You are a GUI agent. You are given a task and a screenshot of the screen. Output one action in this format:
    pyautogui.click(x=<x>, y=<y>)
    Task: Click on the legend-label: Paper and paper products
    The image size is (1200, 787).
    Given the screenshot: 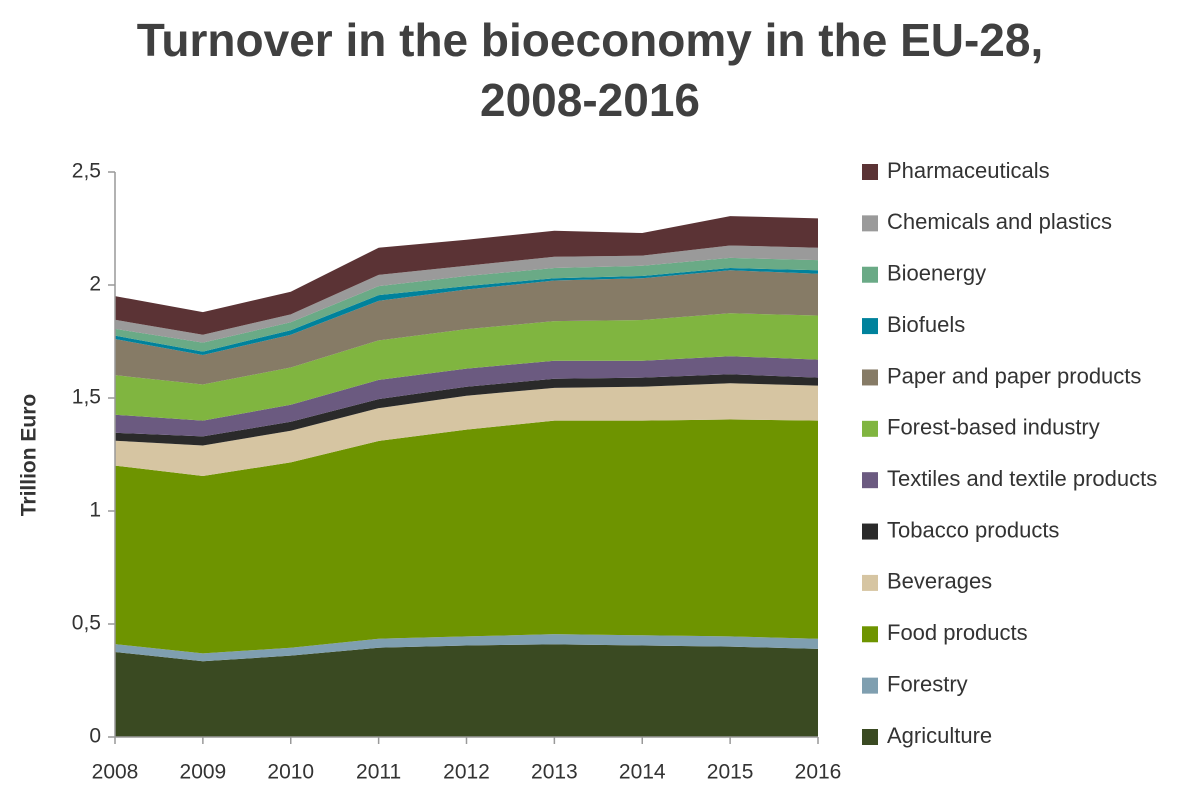 What is the action you would take?
    pyautogui.click(x=1014, y=375)
    